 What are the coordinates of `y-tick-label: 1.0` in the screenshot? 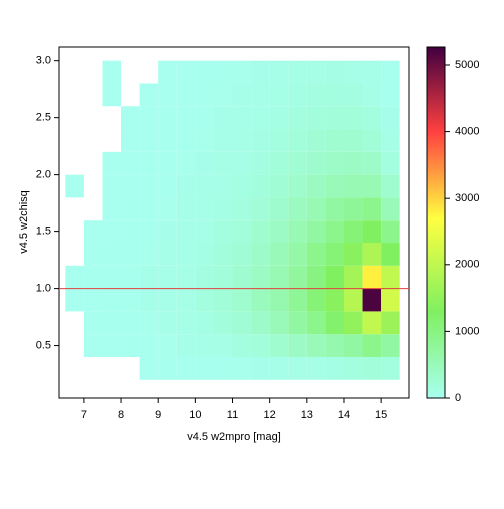 It's located at (43, 289).